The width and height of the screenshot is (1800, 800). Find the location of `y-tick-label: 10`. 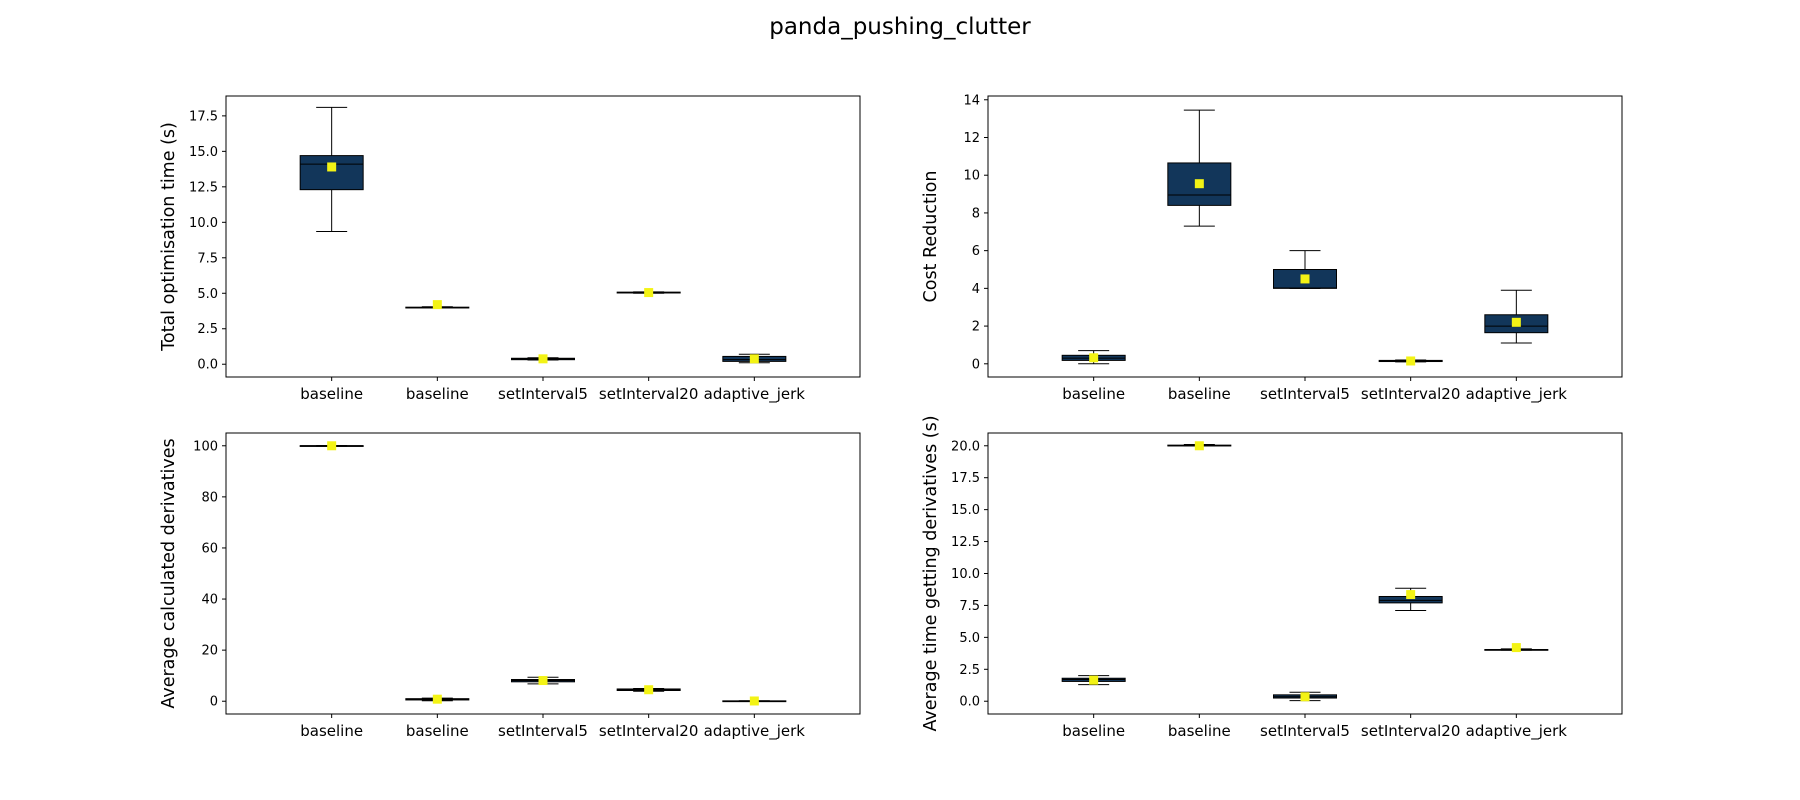

y-tick-label: 10 is located at coordinates (971, 176).